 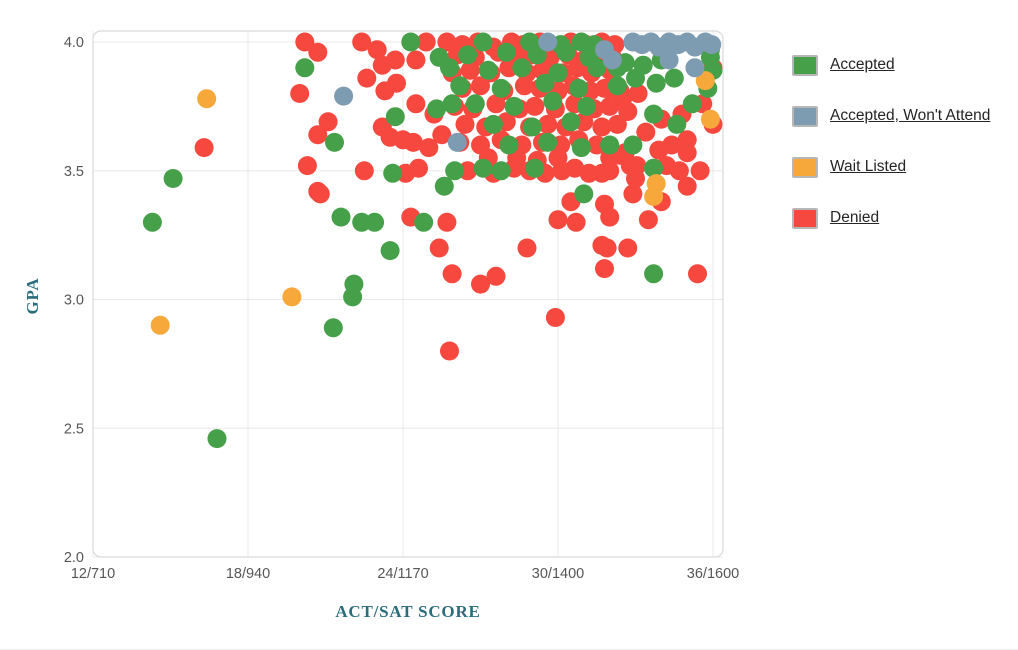 What do you see at coordinates (891, 65) in the screenshot?
I see `legend-item-accepted: Accepted` at bounding box center [891, 65].